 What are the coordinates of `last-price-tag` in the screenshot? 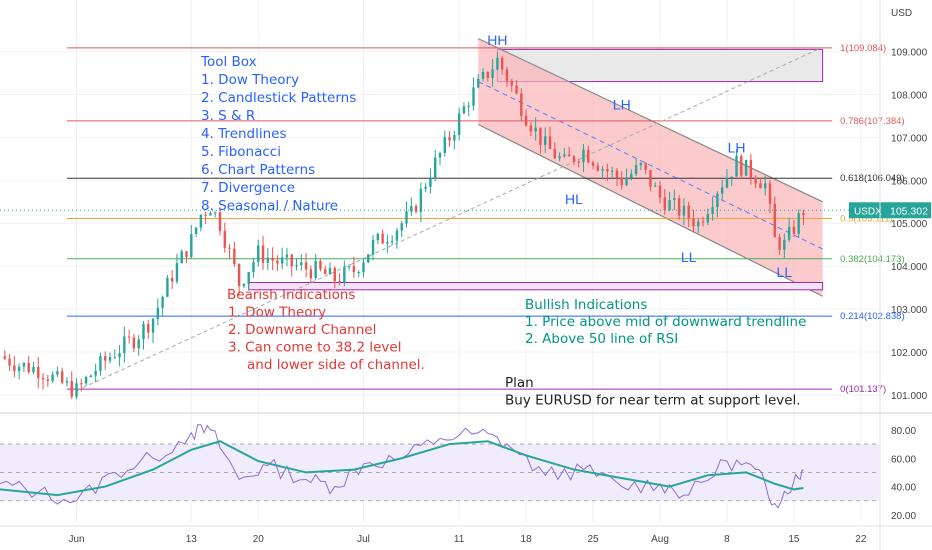 It's located at (890, 210).